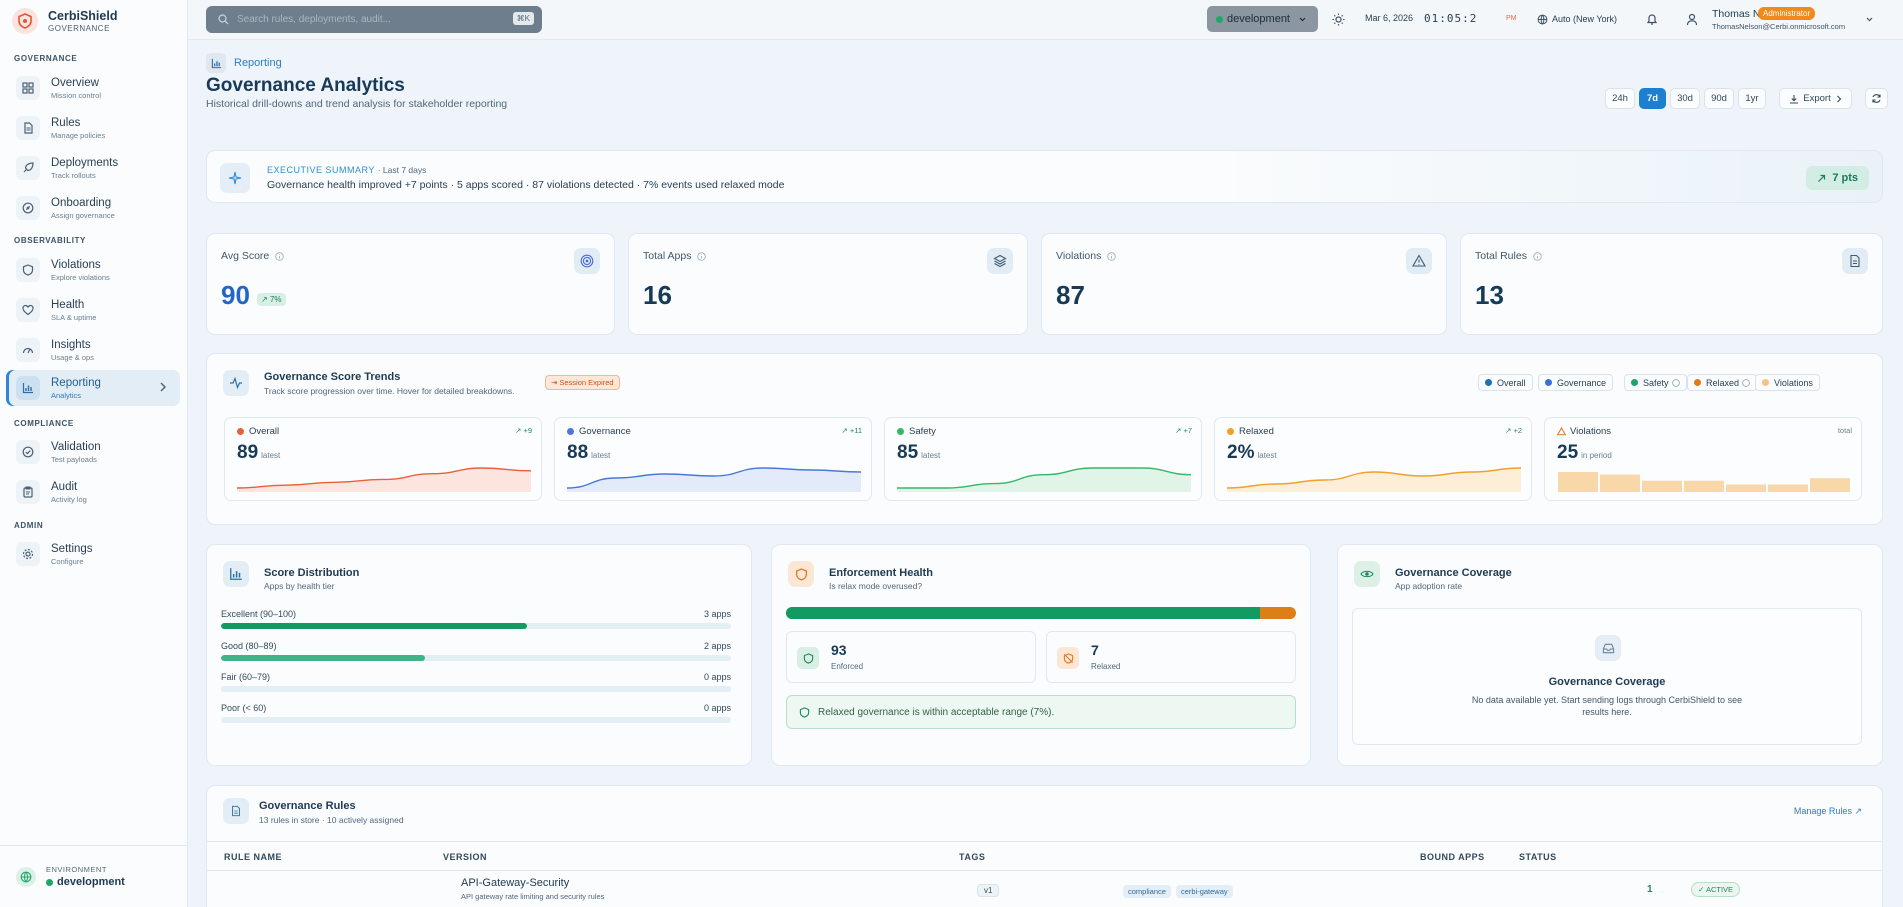  What do you see at coordinates (1752, 98) in the screenshot?
I see `range-1yr-button: 1yr` at bounding box center [1752, 98].